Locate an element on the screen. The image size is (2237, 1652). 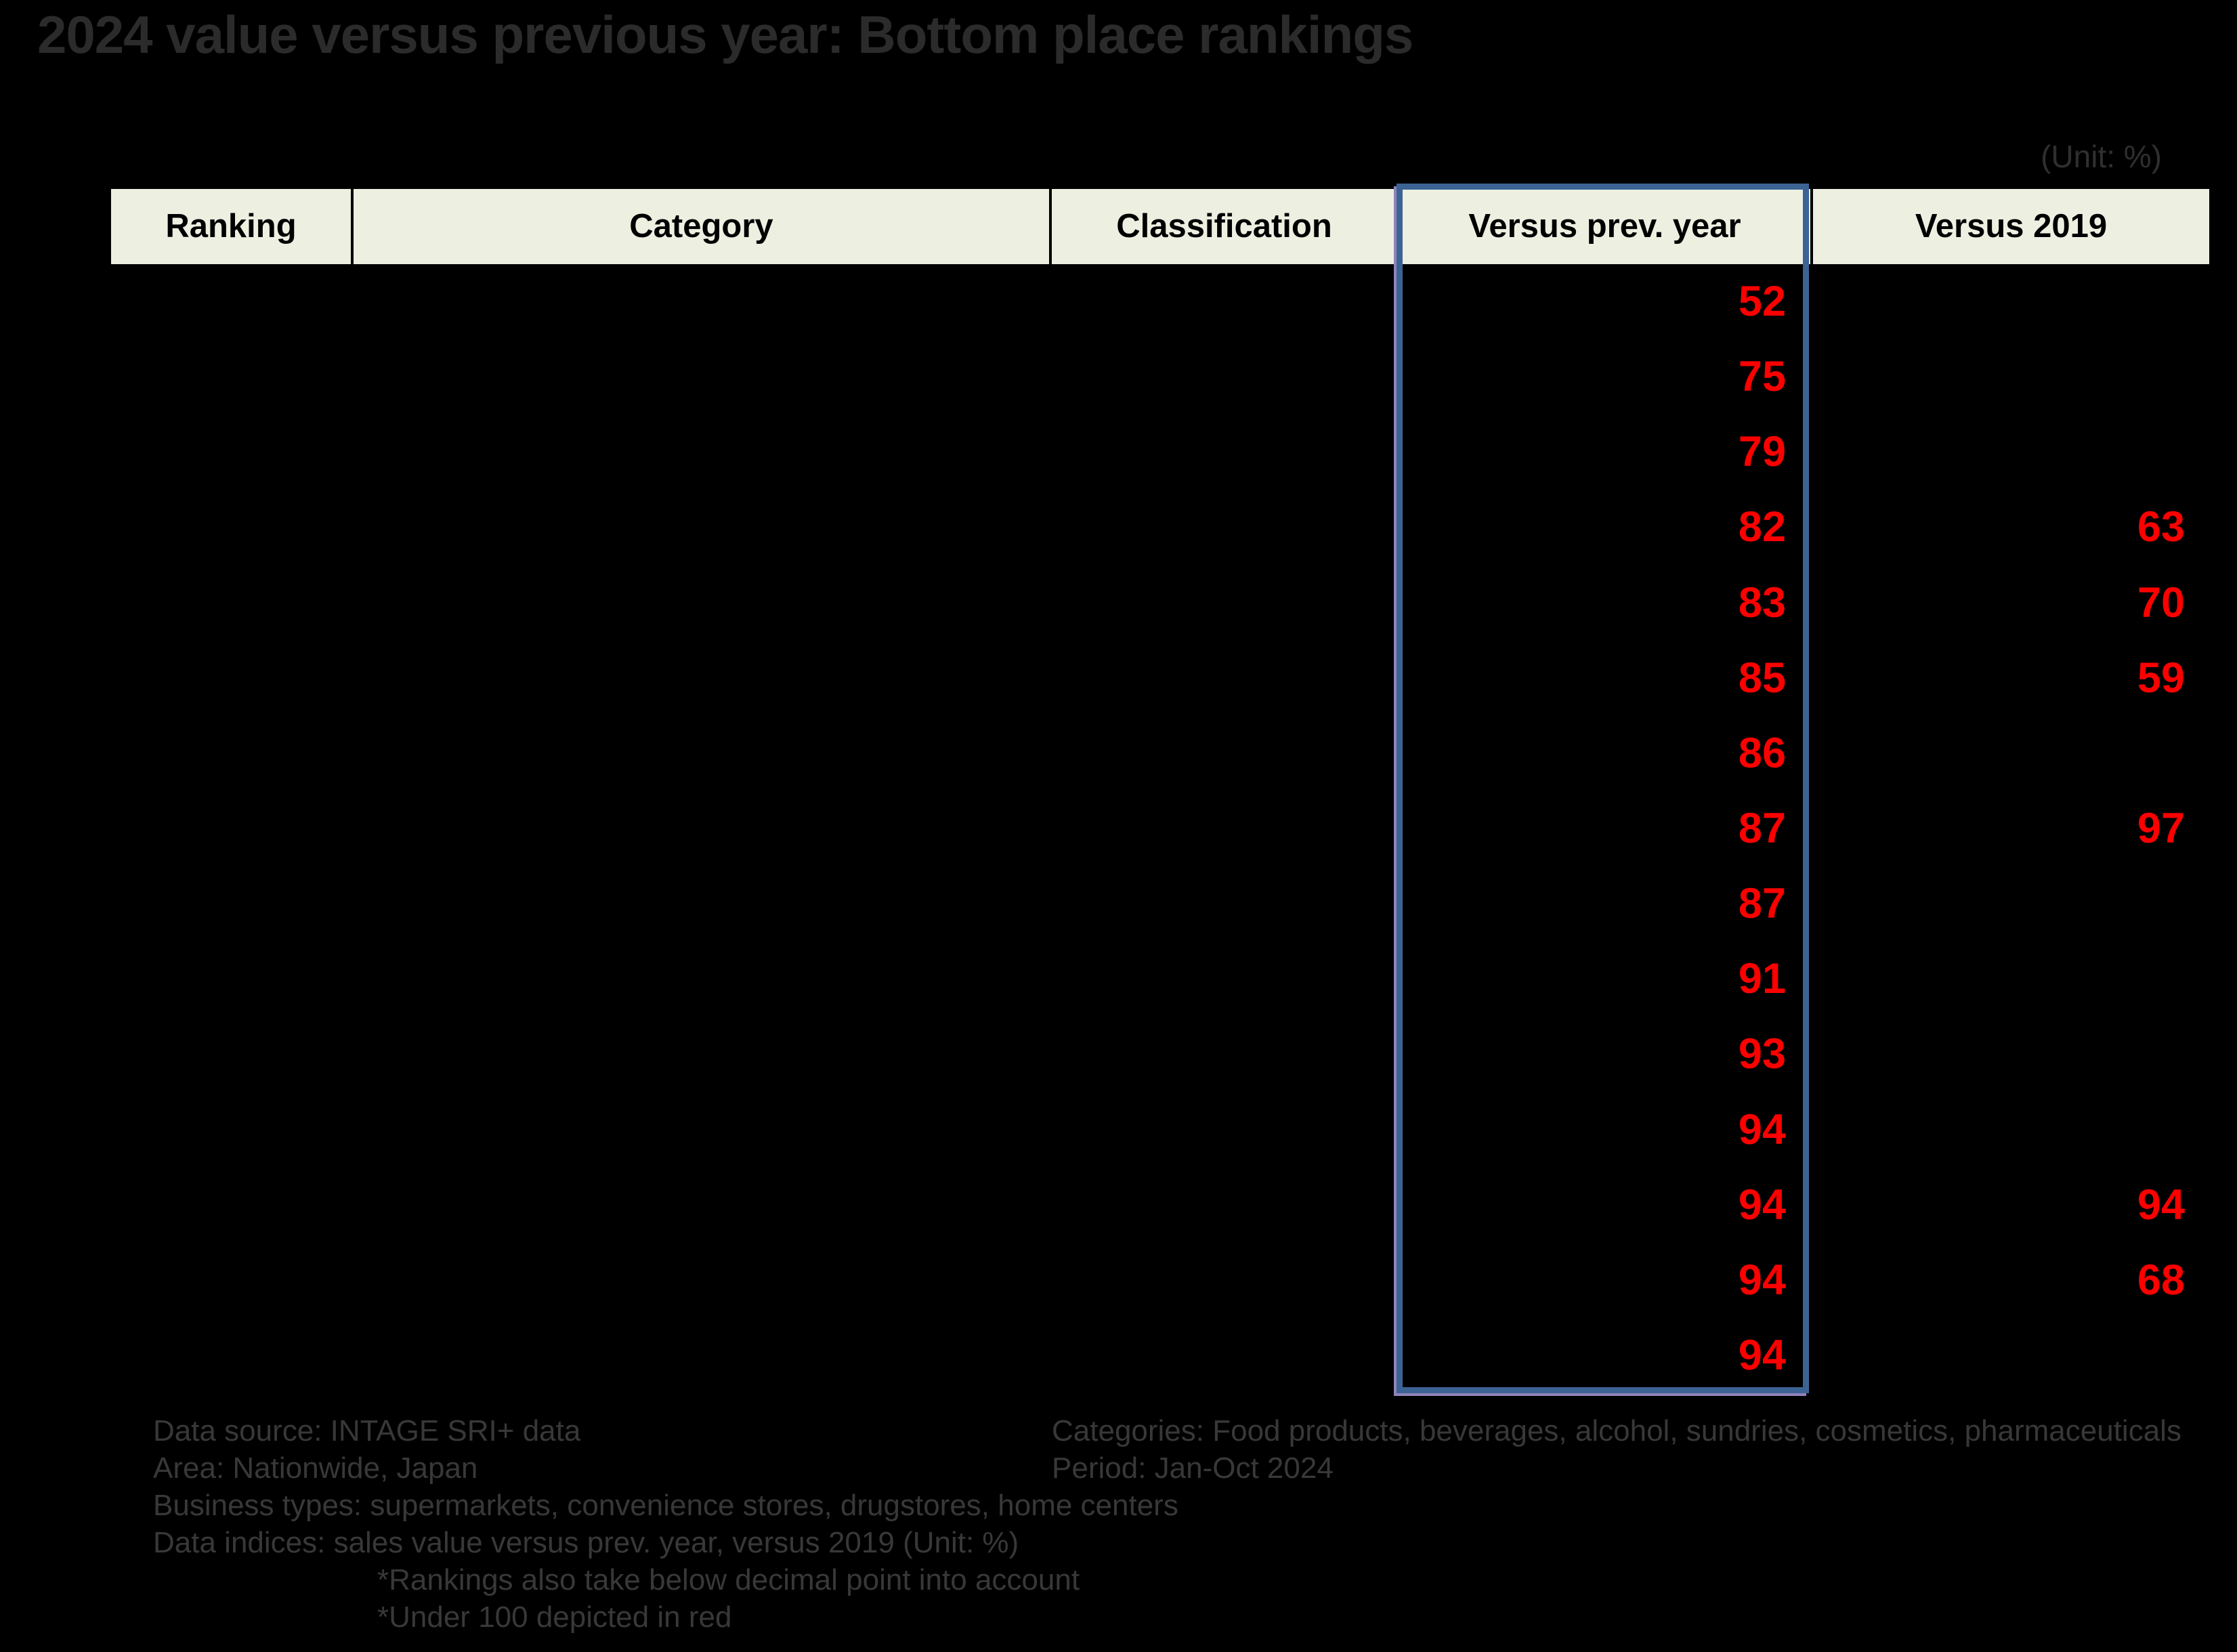
versus-prev-value: 83 is located at coordinates (1762, 603).